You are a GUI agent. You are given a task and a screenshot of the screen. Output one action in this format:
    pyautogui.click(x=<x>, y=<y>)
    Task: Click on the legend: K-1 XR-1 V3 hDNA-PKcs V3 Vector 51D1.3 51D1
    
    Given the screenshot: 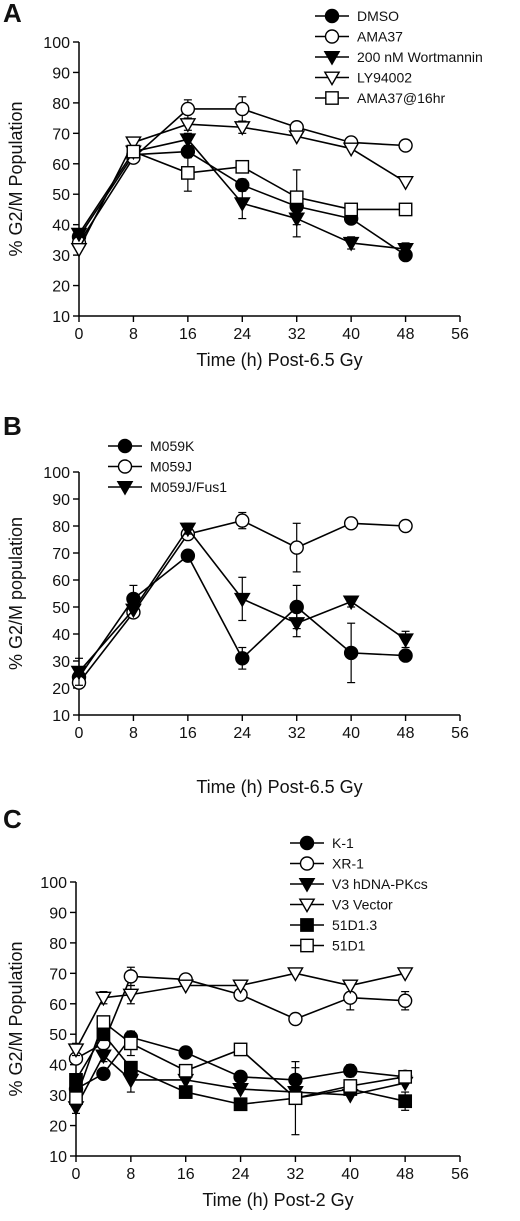 What is the action you would take?
    pyautogui.click(x=359, y=894)
    